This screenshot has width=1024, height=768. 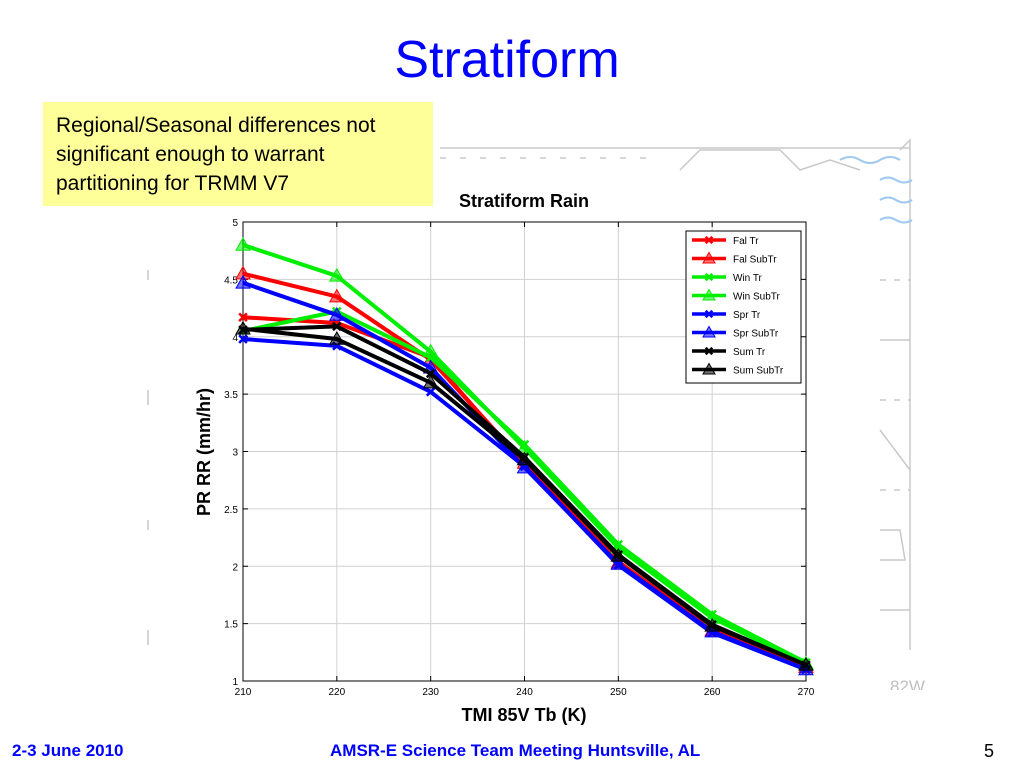 I want to click on legend-label: Win Tr, so click(x=748, y=278).